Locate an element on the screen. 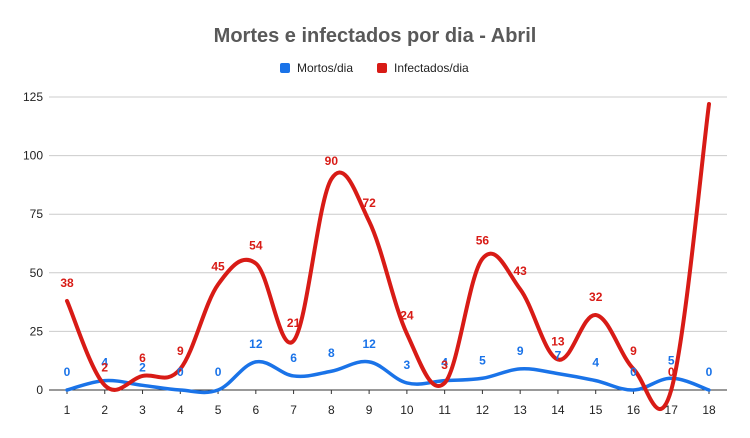  data-label-mortos: 3 is located at coordinates (407, 365).